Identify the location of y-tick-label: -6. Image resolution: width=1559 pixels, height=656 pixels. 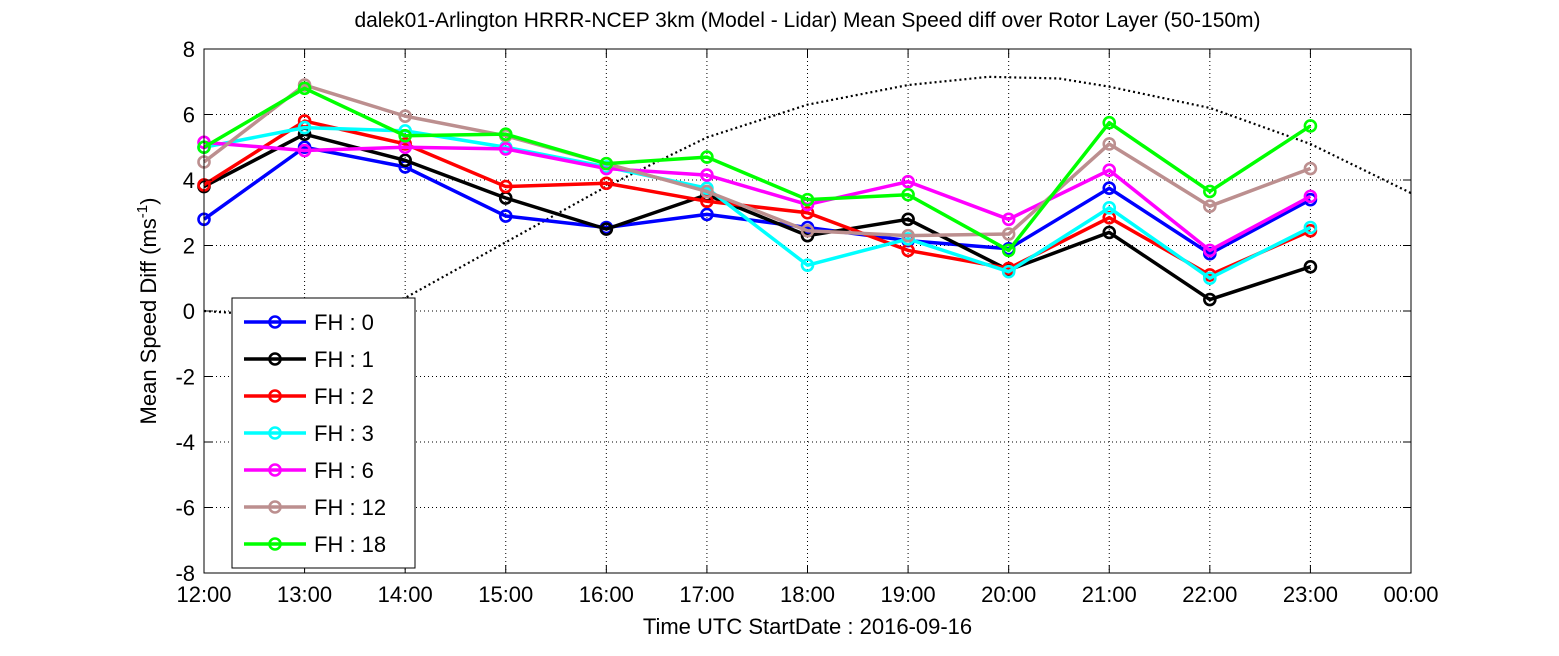
(185, 508).